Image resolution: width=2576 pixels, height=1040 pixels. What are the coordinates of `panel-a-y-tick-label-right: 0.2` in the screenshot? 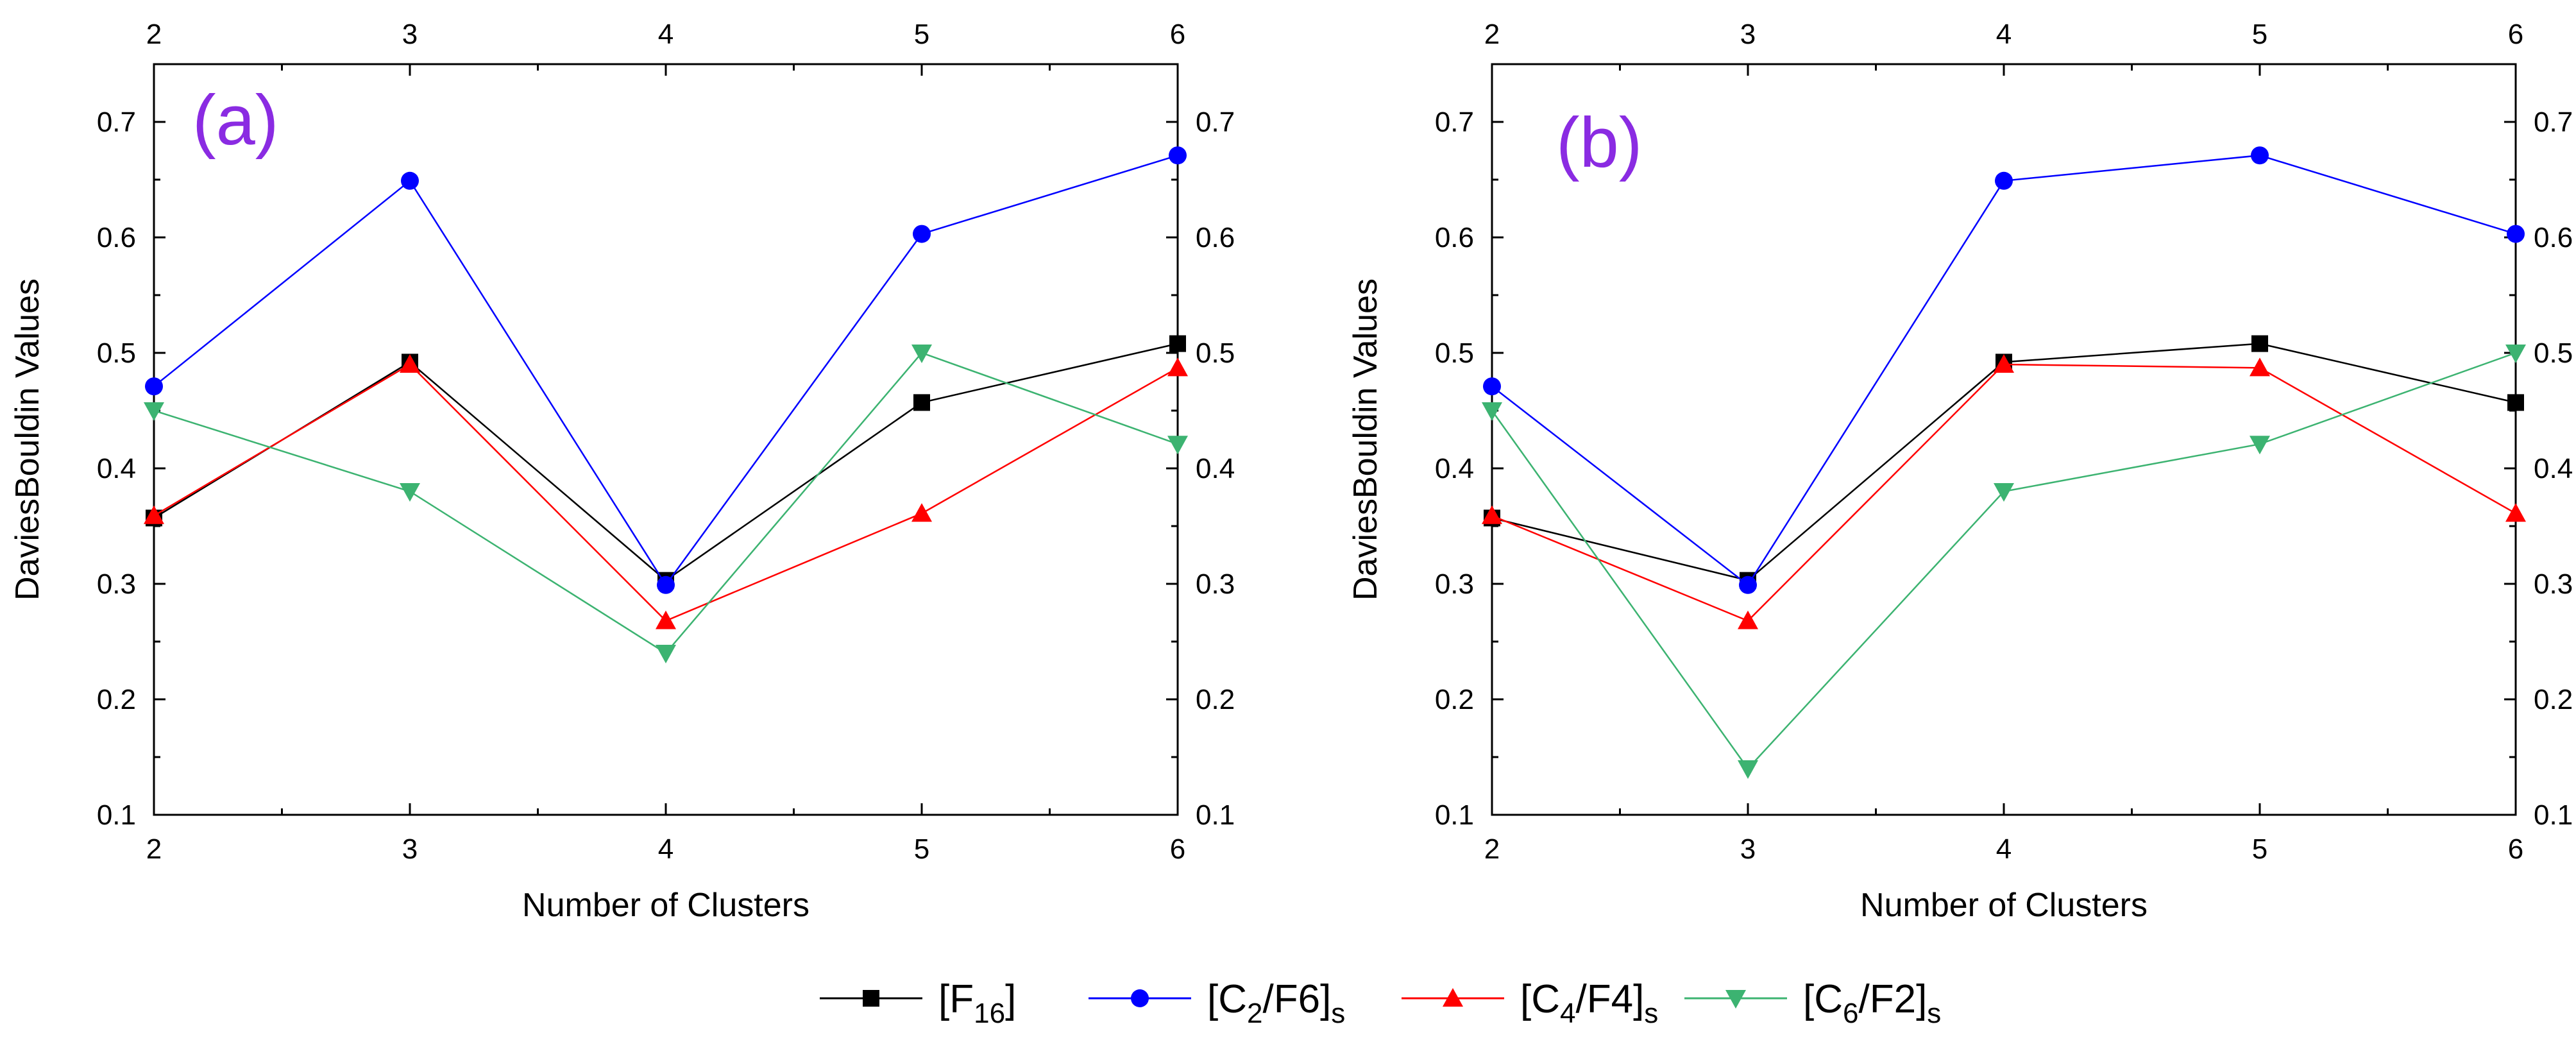 It's located at (1215, 699).